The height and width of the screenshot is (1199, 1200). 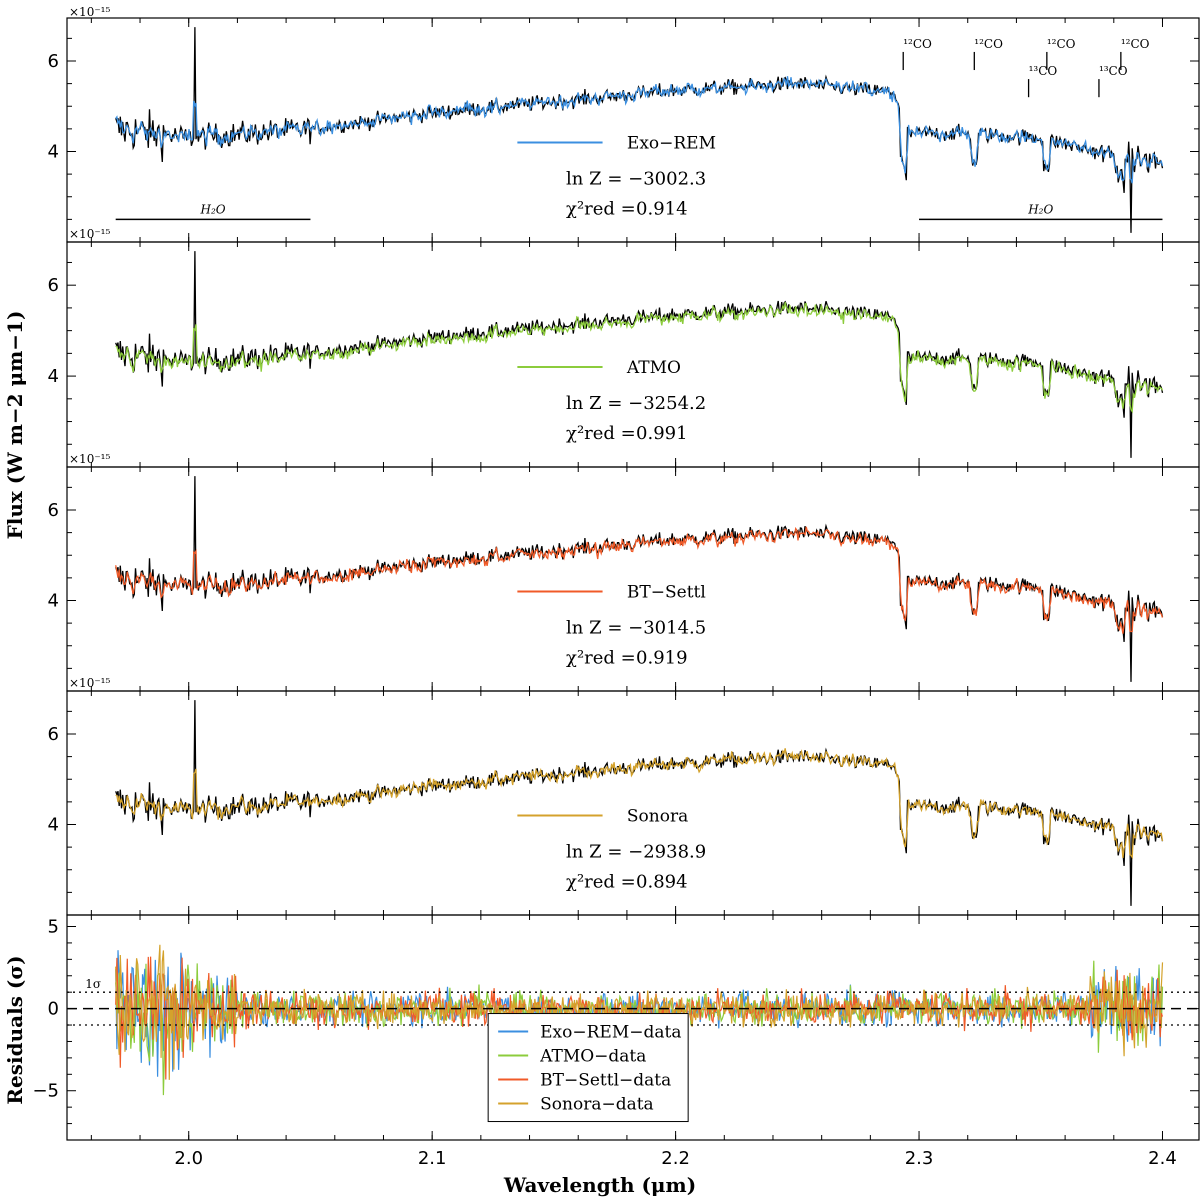 I want to click on x-axis-label: Wavelength (μm), so click(x=599, y=1185).